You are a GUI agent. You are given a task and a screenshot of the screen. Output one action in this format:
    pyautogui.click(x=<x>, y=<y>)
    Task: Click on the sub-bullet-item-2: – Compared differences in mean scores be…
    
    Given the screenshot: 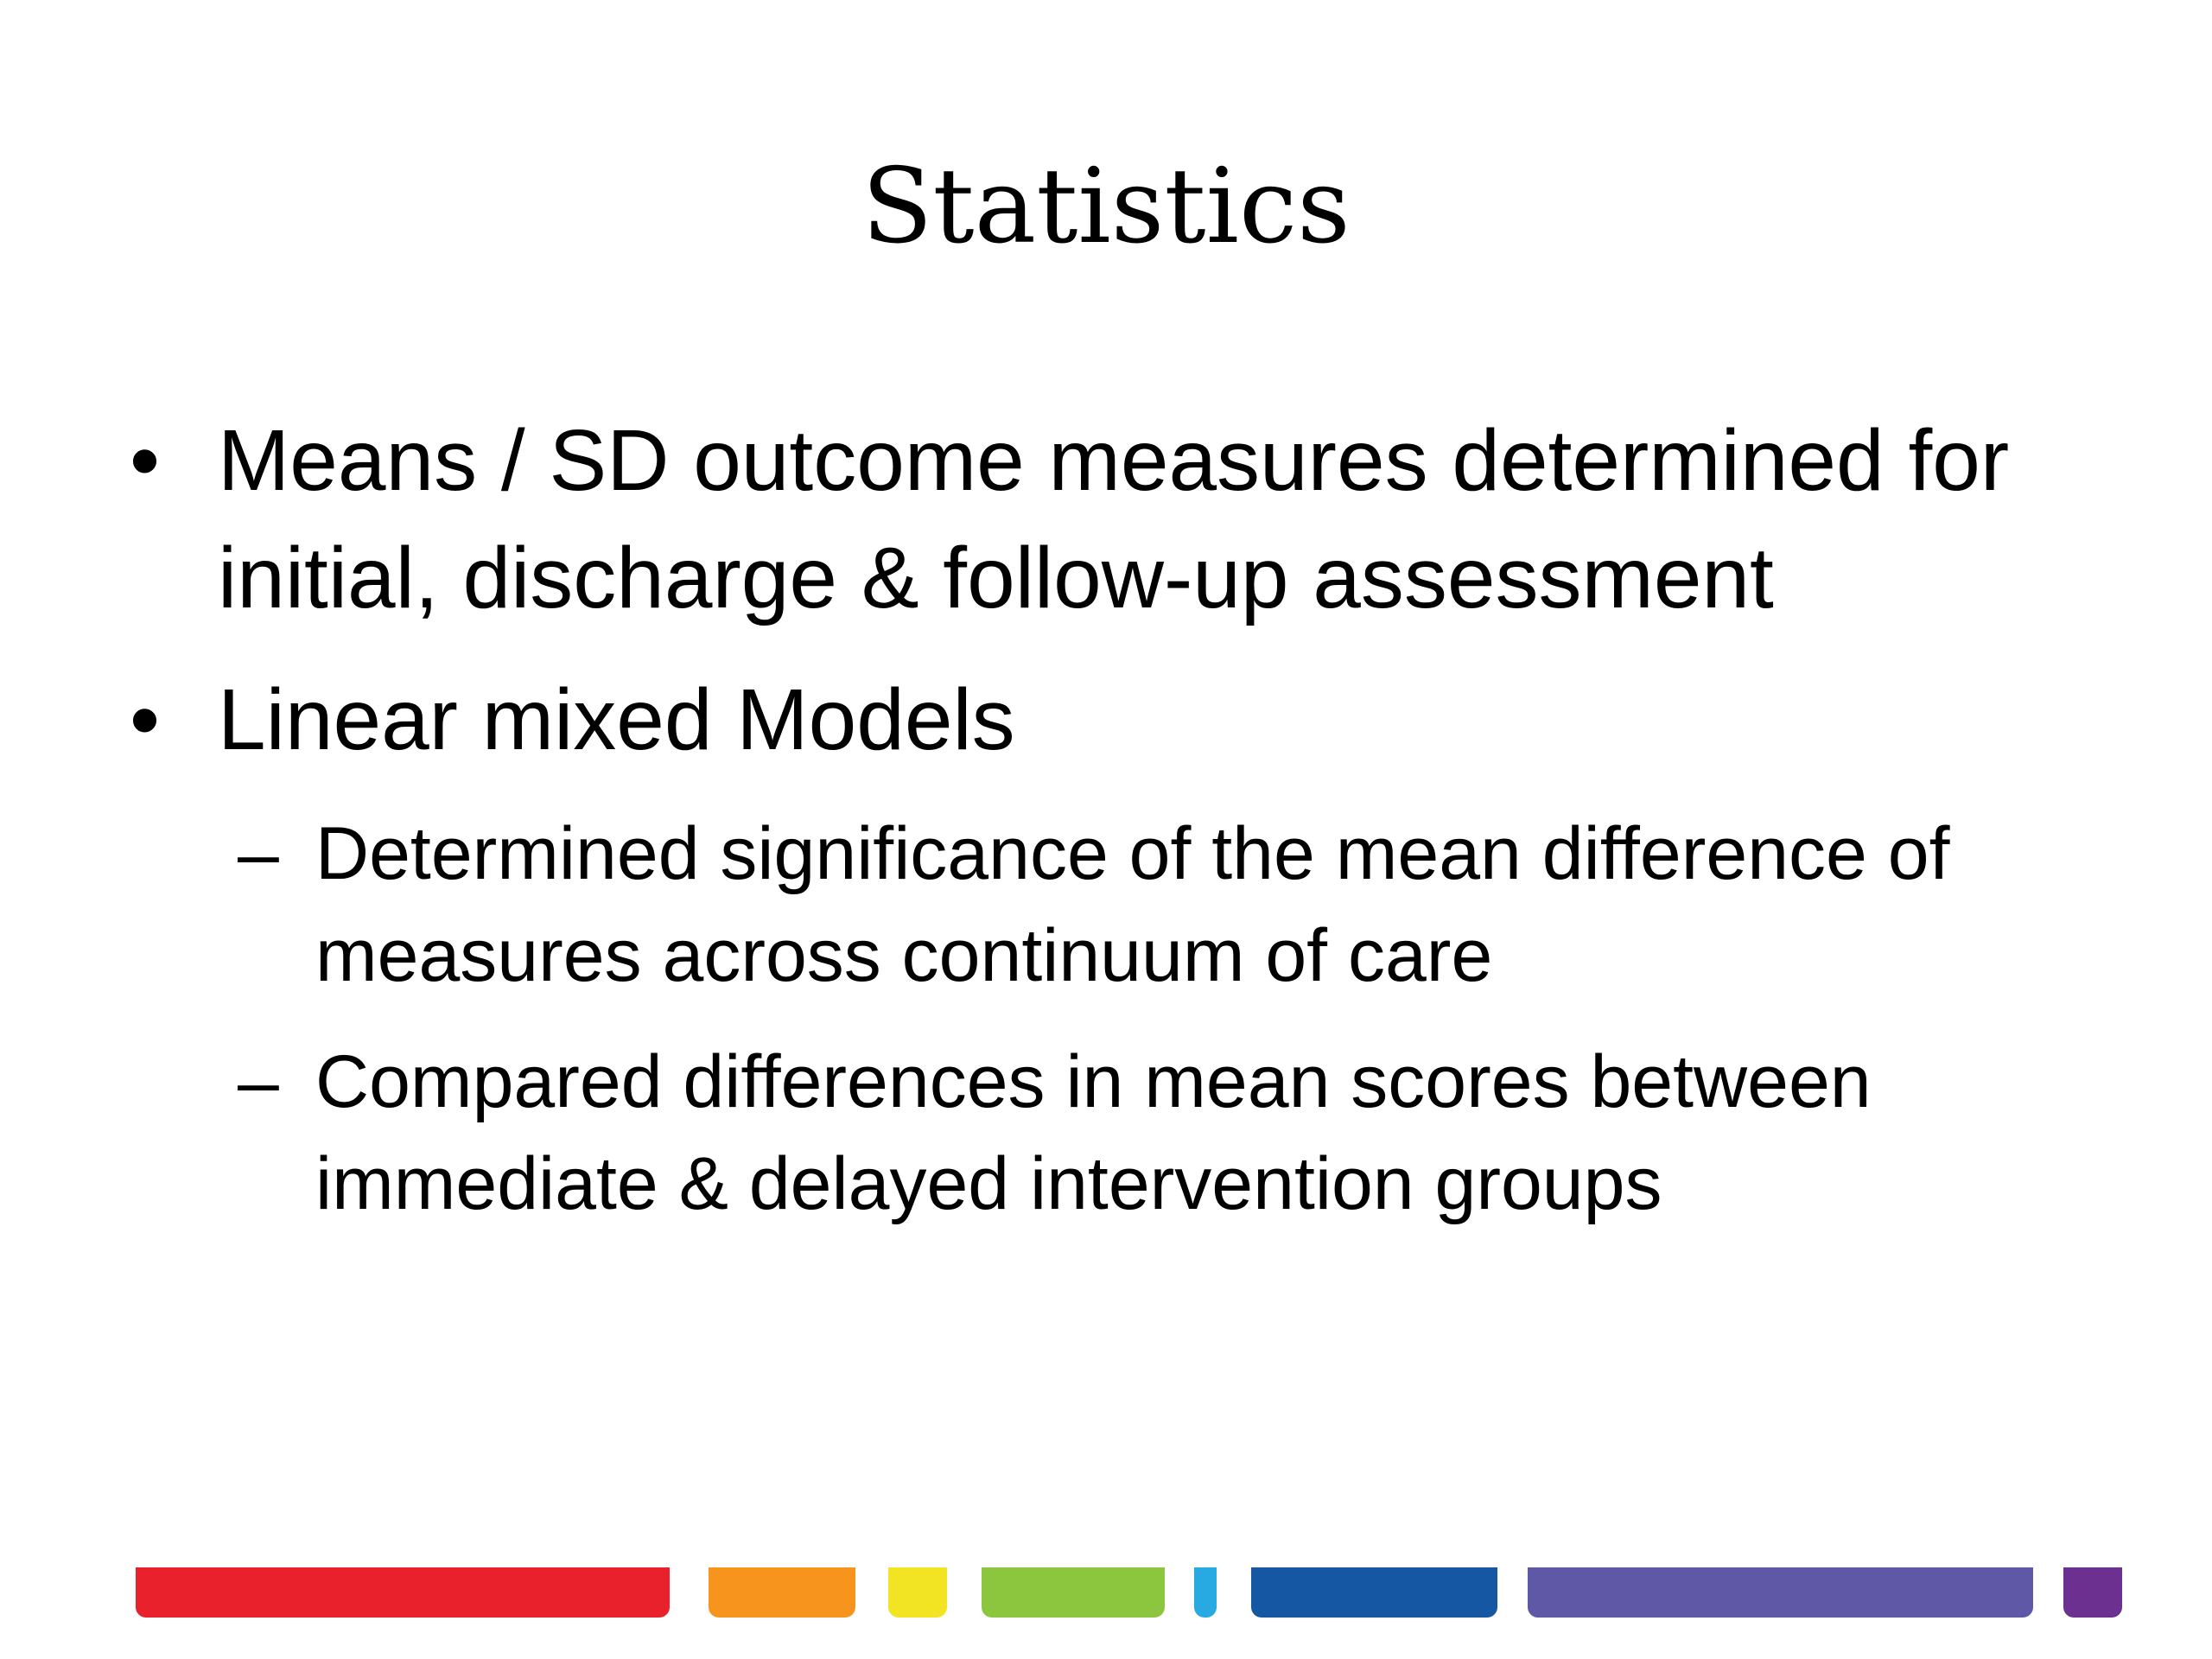 What is the action you would take?
    pyautogui.click(x=1123, y=1133)
    